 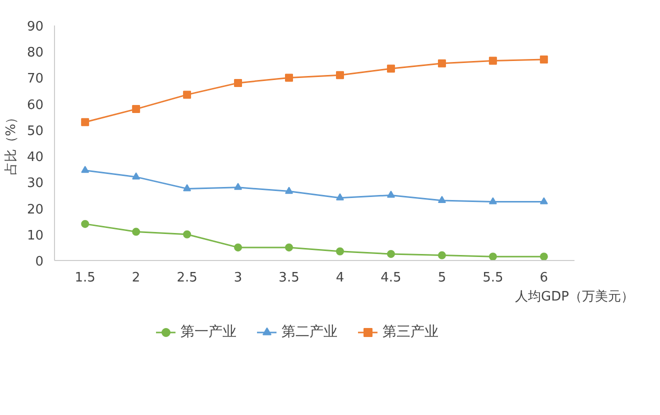 I want to click on y-tick-label: 50, so click(x=35, y=131).